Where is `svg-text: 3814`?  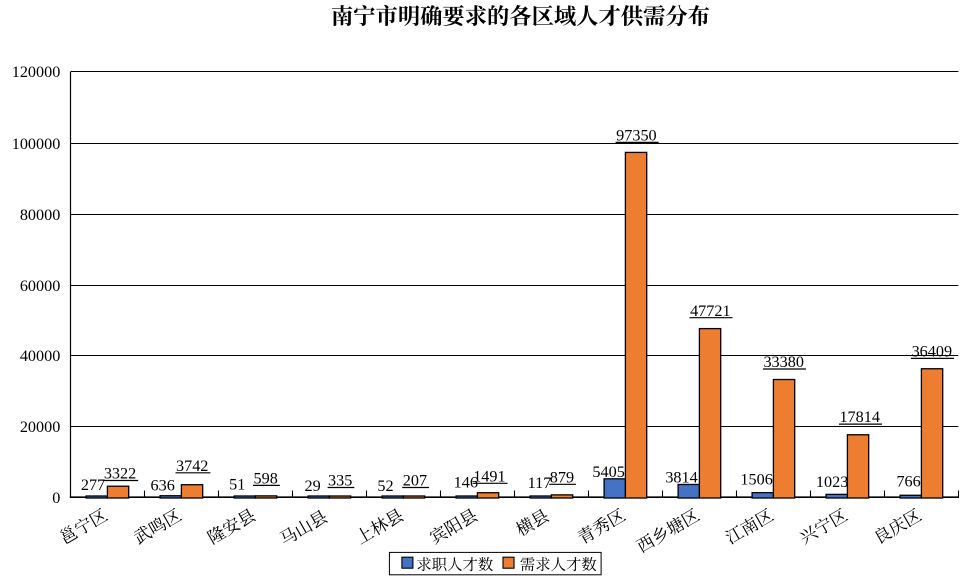
svg-text: 3814 is located at coordinates (681, 478).